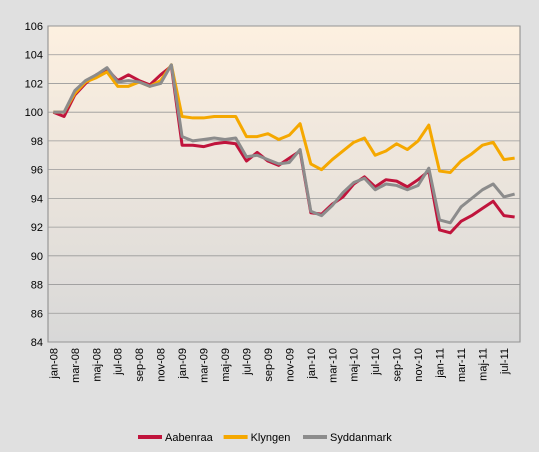 Image resolution: width=539 pixels, height=457 pixels. Describe the element at coordinates (183, 364) in the screenshot. I see `x-tick-label: jan-09` at that location.